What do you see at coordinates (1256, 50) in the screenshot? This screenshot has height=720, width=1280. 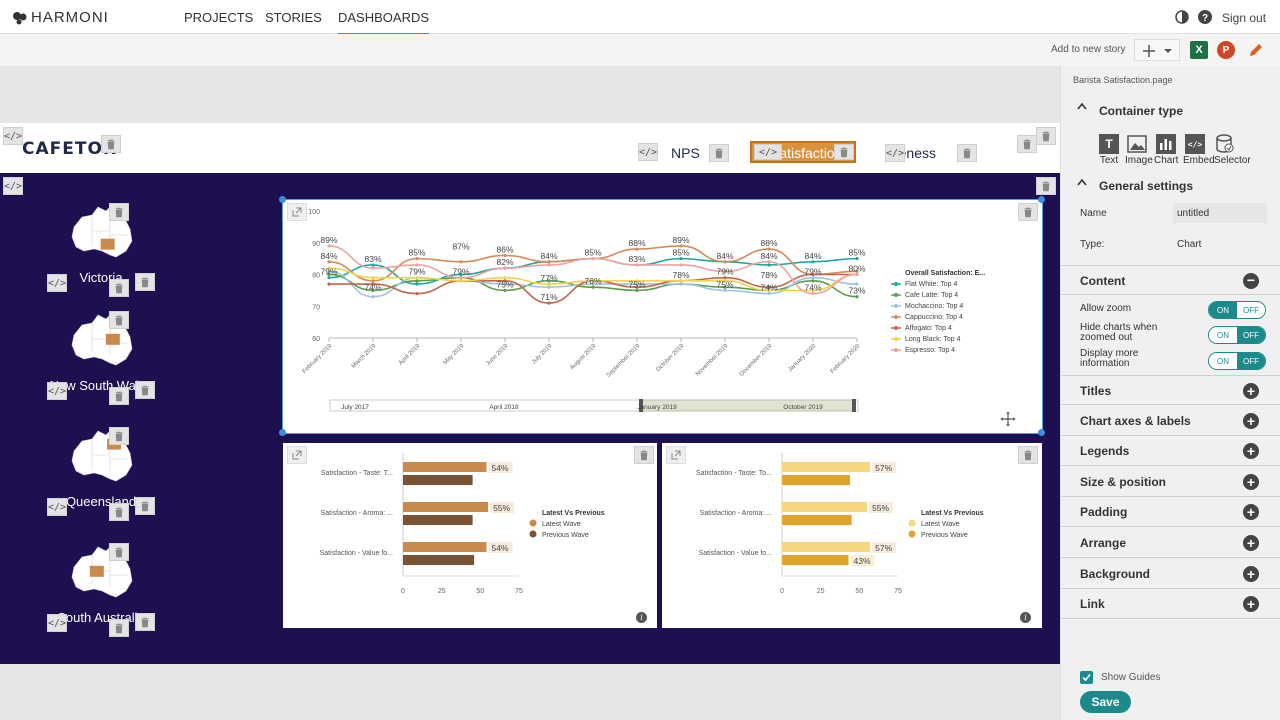 I see `edit-pencil-icon` at bounding box center [1256, 50].